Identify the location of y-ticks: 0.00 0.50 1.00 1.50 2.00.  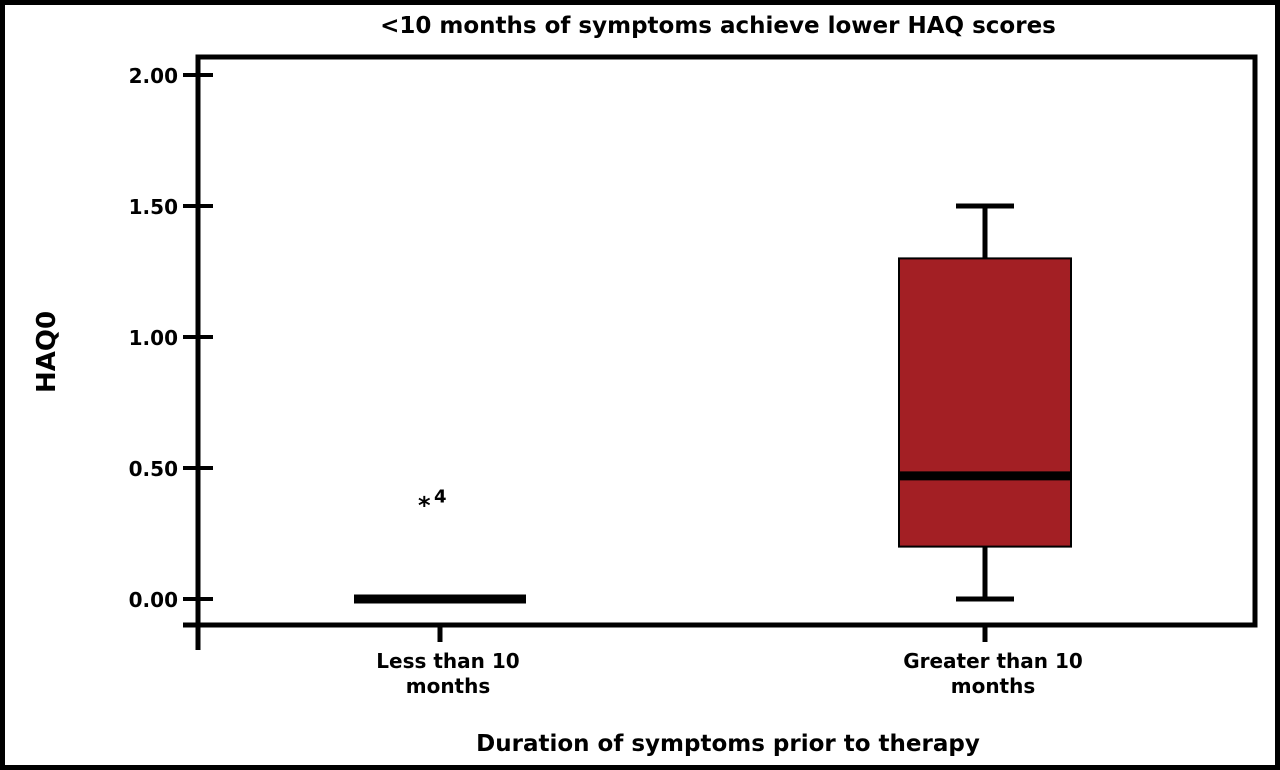
(171, 338).